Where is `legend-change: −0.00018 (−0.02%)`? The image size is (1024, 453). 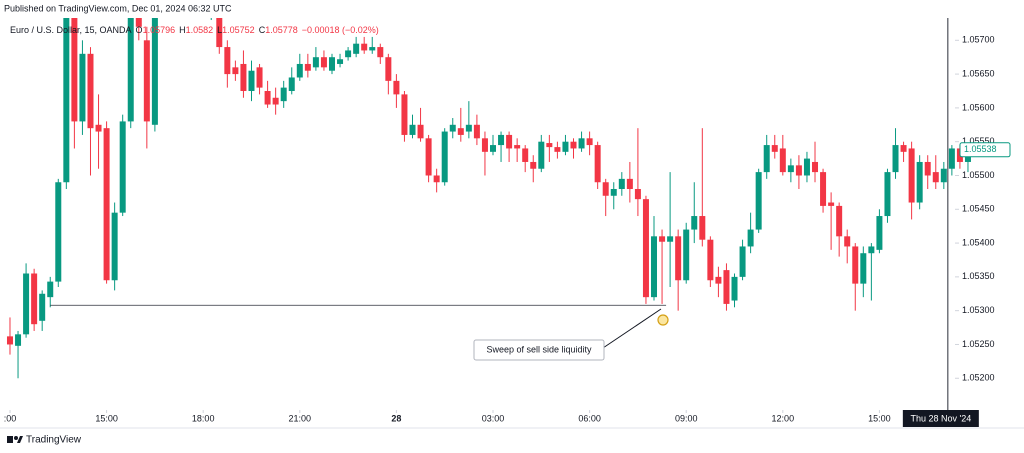
legend-change: −0.00018 (−0.02%) is located at coordinates (340, 30).